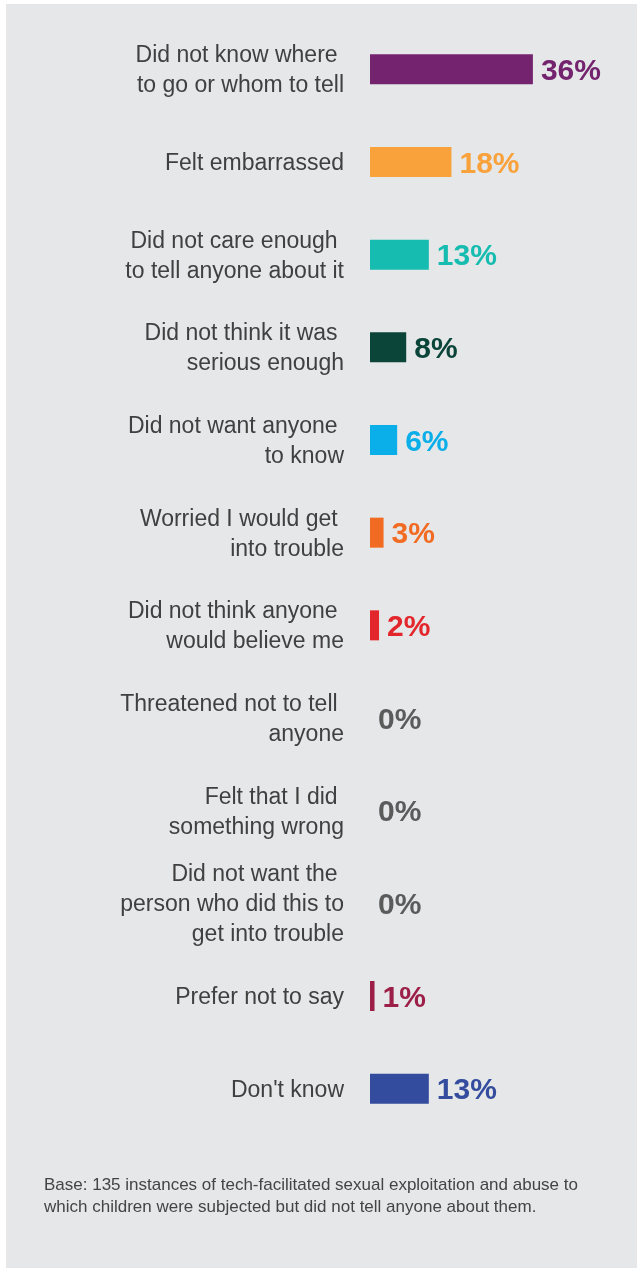  What do you see at coordinates (232, 903) in the screenshot?
I see `y-tick-label: Did not want the person who did this to get into trouble` at bounding box center [232, 903].